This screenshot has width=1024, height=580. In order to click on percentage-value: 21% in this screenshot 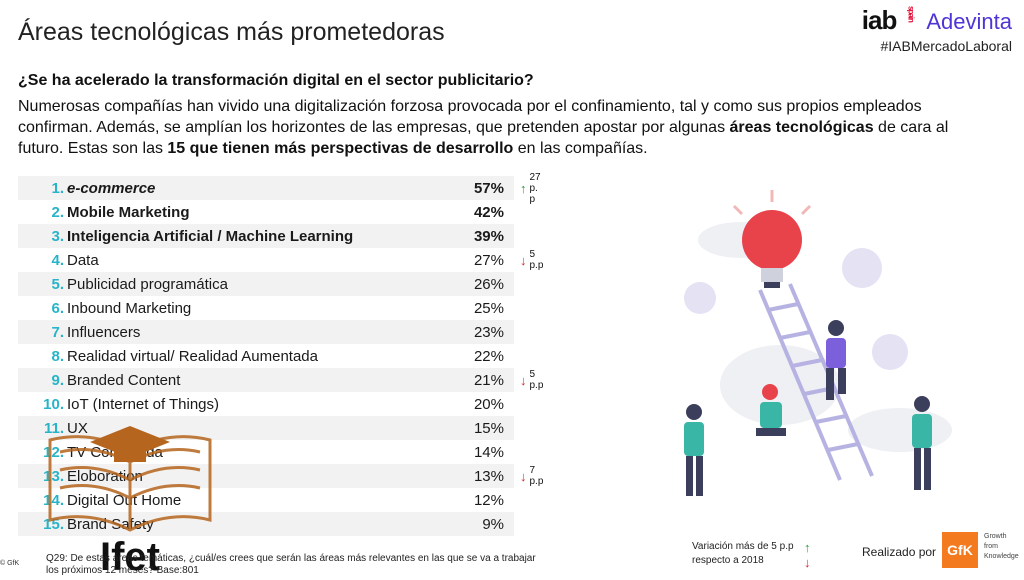, I will do `click(488, 380)`.